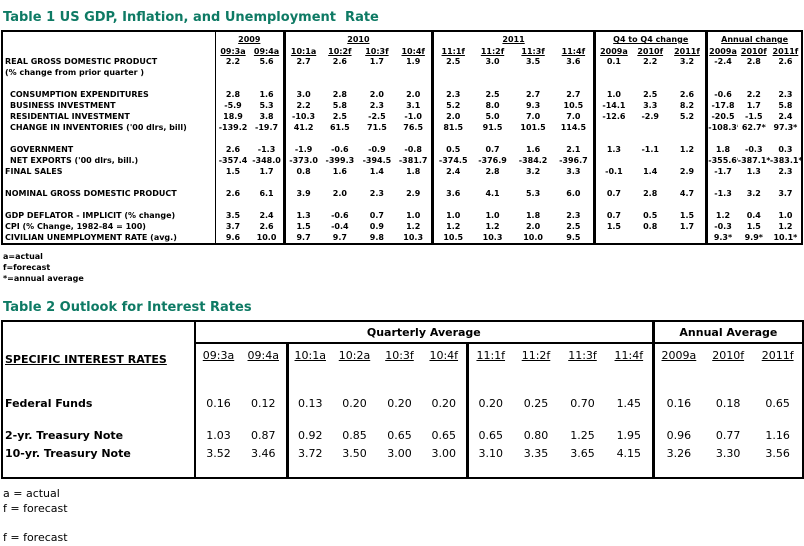 The image size is (804, 546). What do you see at coordinates (75, 72) in the screenshot?
I see `row-label: (% change from prior quarter )` at bounding box center [75, 72].